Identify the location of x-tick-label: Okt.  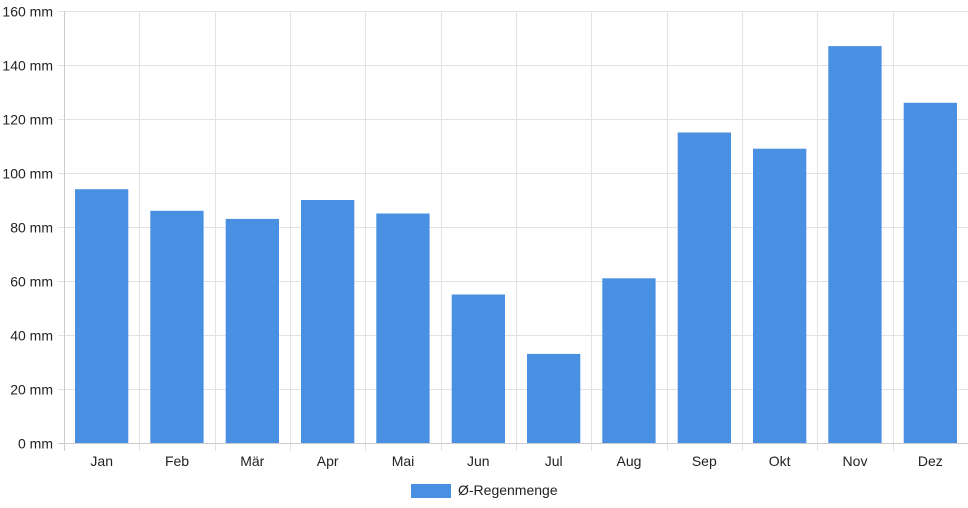
(780, 461).